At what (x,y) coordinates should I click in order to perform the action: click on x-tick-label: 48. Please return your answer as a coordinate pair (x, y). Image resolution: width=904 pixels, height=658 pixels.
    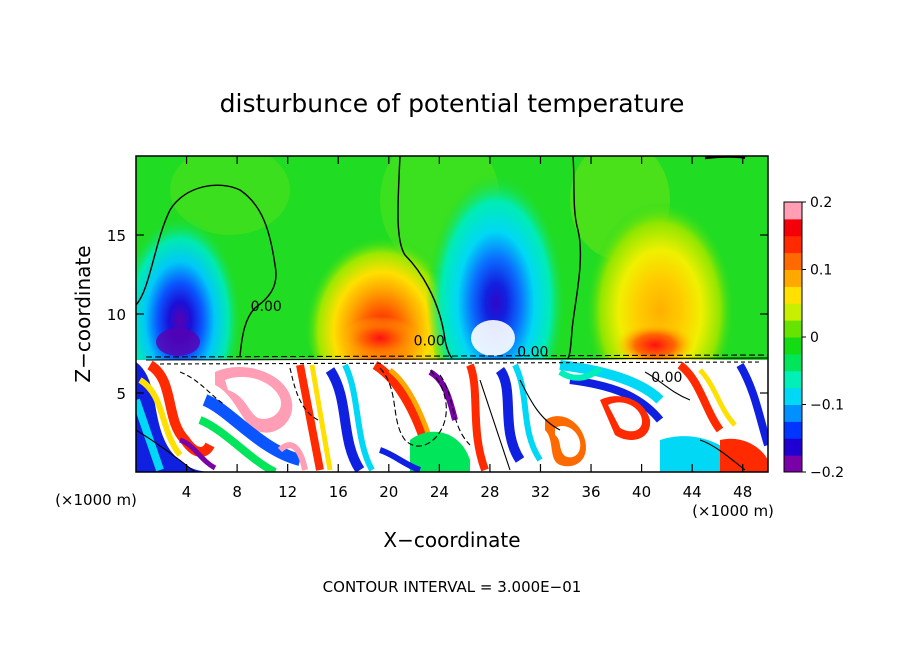
    Looking at the image, I should click on (742, 492).